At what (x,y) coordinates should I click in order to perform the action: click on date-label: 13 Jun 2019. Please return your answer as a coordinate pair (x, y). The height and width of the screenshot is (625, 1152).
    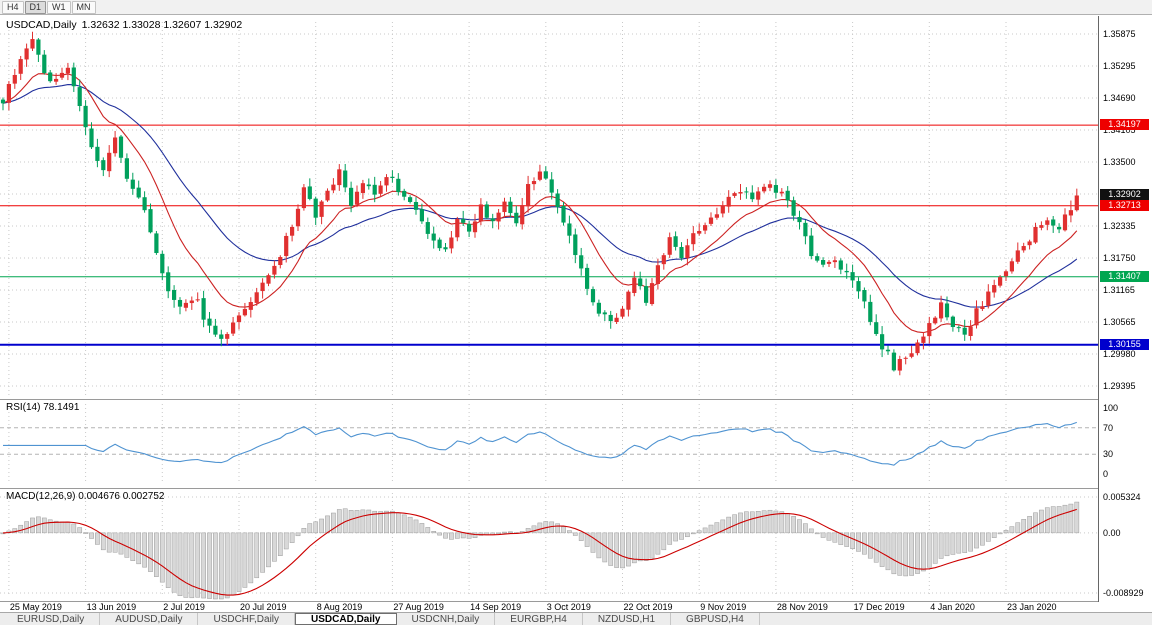
    Looking at the image, I should click on (111, 607).